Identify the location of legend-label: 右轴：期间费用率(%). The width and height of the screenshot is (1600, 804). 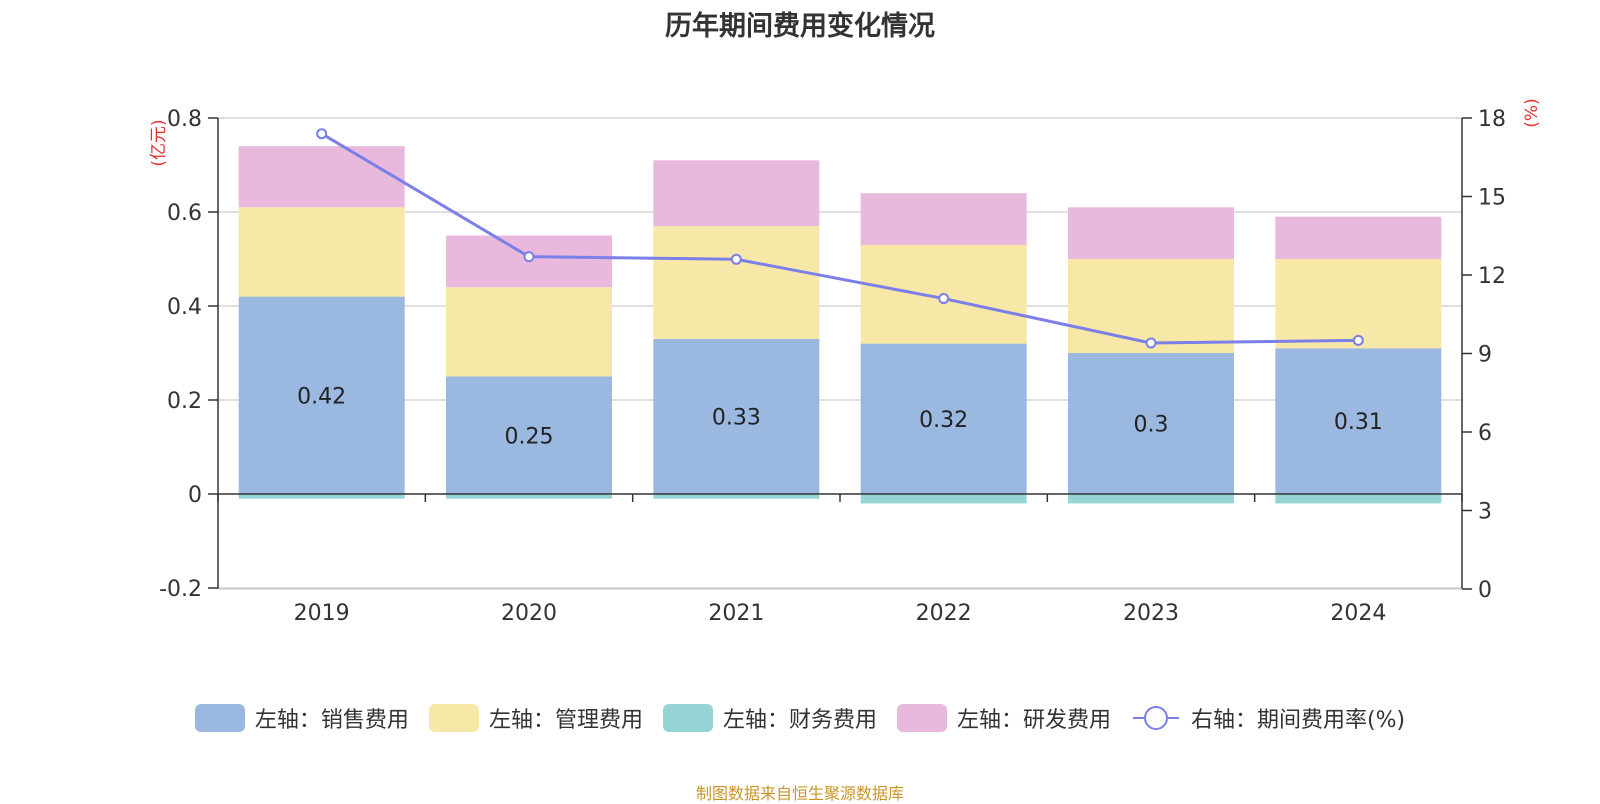
(1298, 720).